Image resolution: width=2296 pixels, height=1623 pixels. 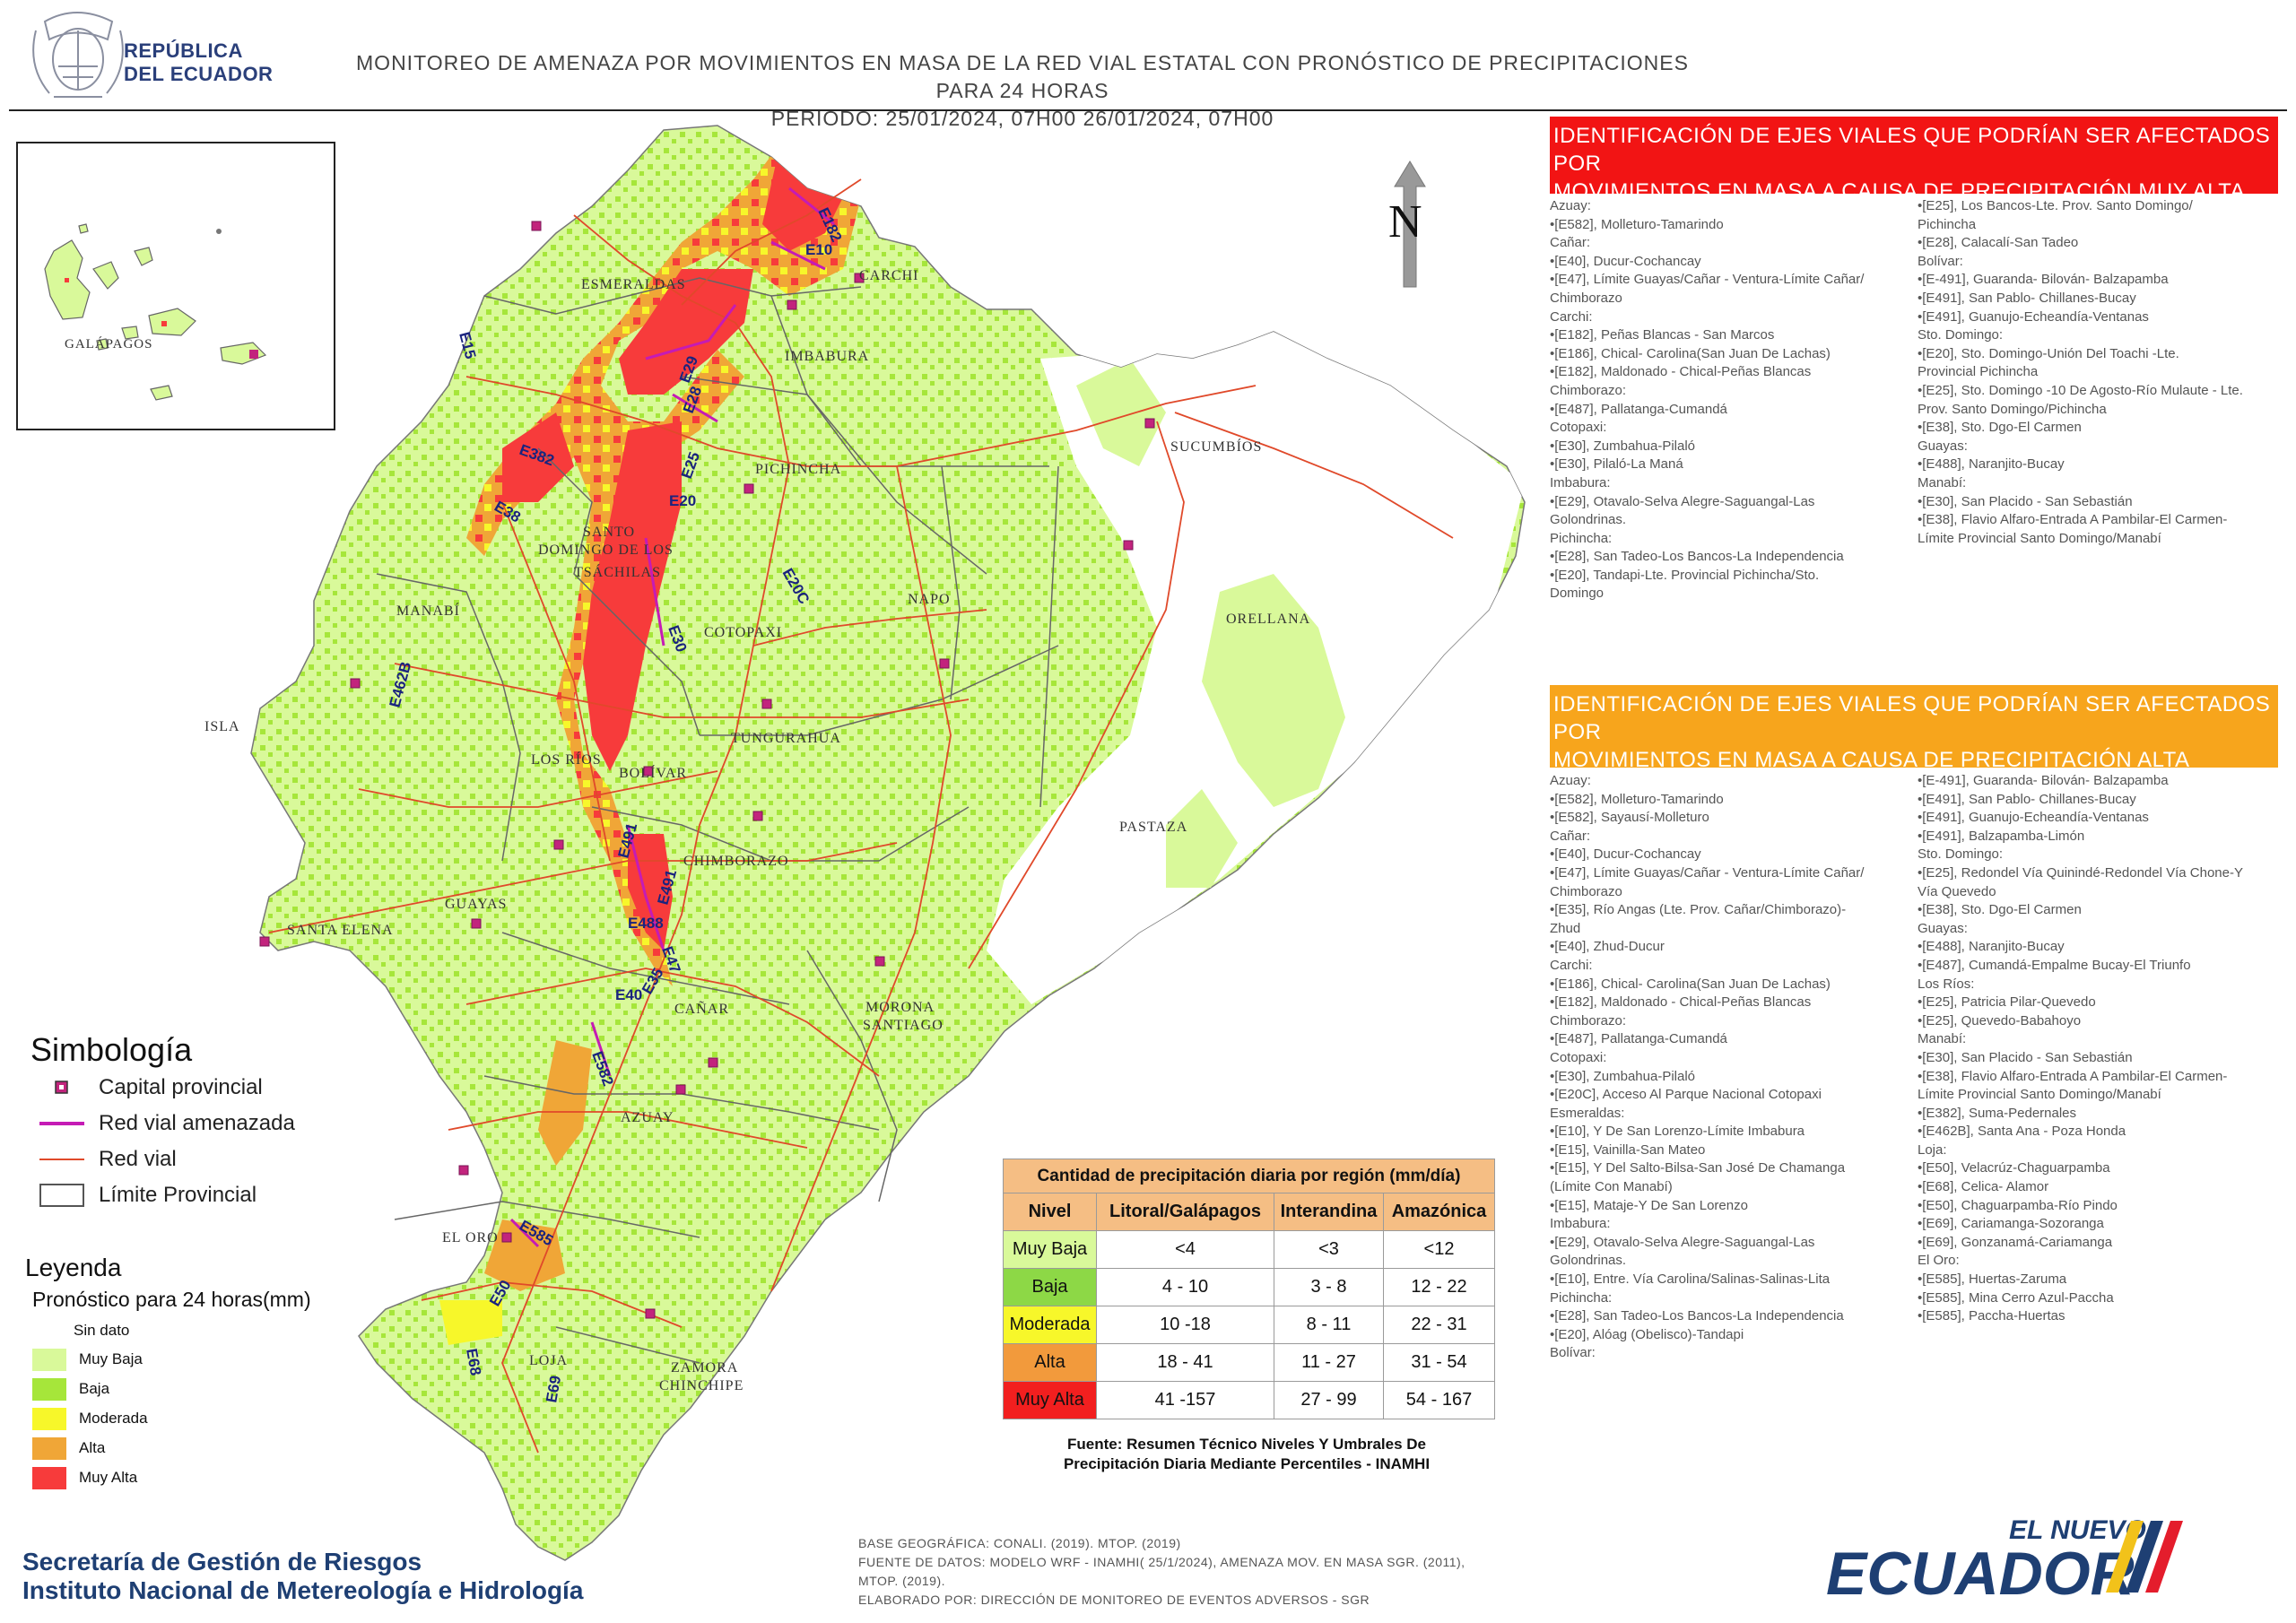 What do you see at coordinates (1946, 984) in the screenshot?
I see `road-list-item: Los Ríos:` at bounding box center [1946, 984].